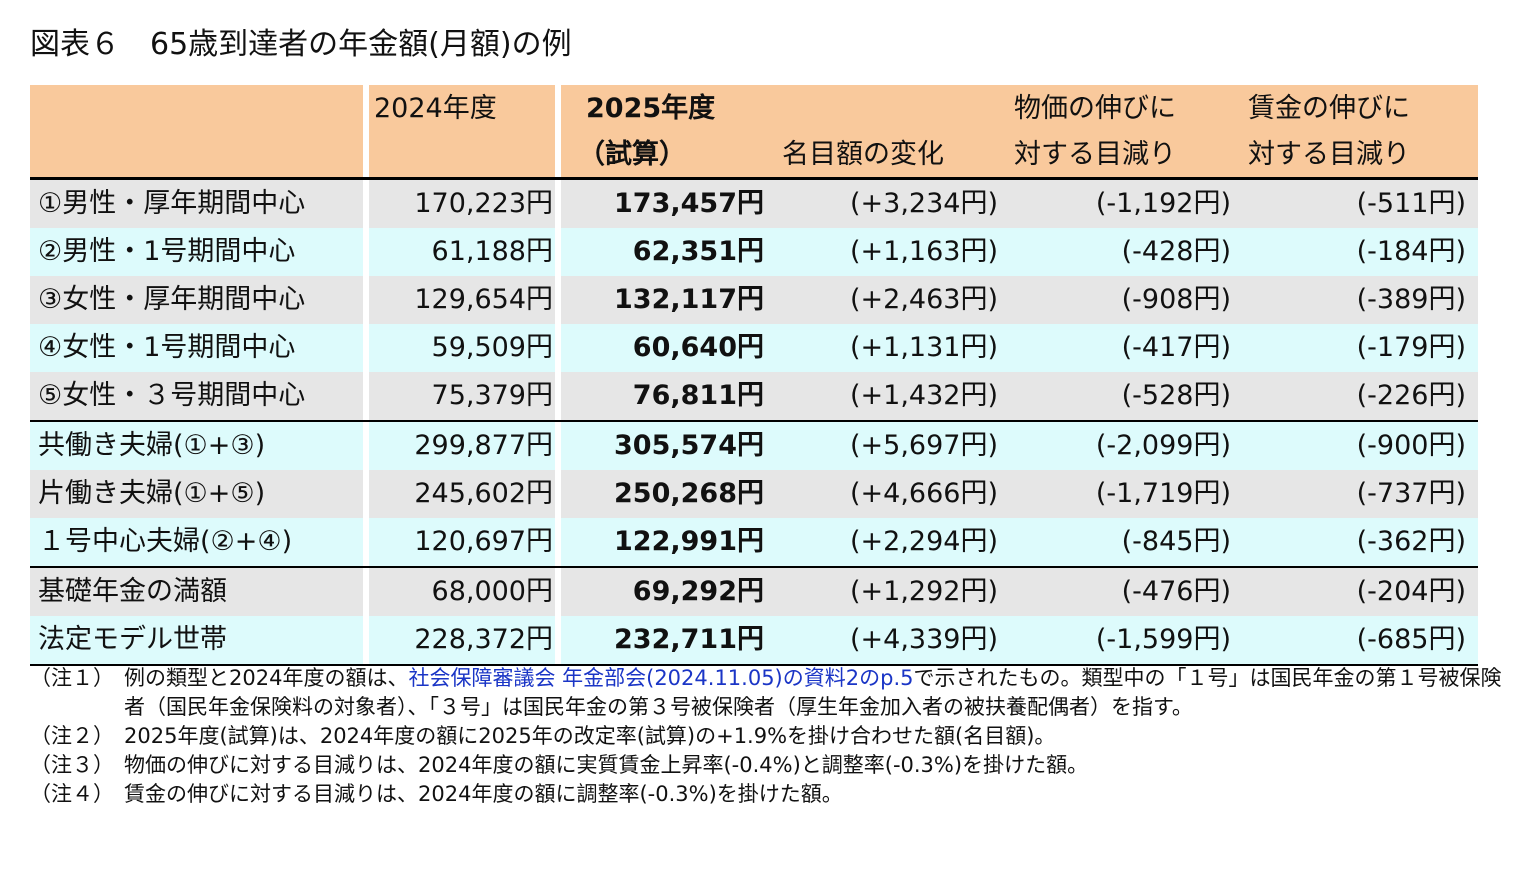 The height and width of the screenshot is (881, 1513). What do you see at coordinates (689, 203) in the screenshot?
I see `value-2025: 173,457円` at bounding box center [689, 203].